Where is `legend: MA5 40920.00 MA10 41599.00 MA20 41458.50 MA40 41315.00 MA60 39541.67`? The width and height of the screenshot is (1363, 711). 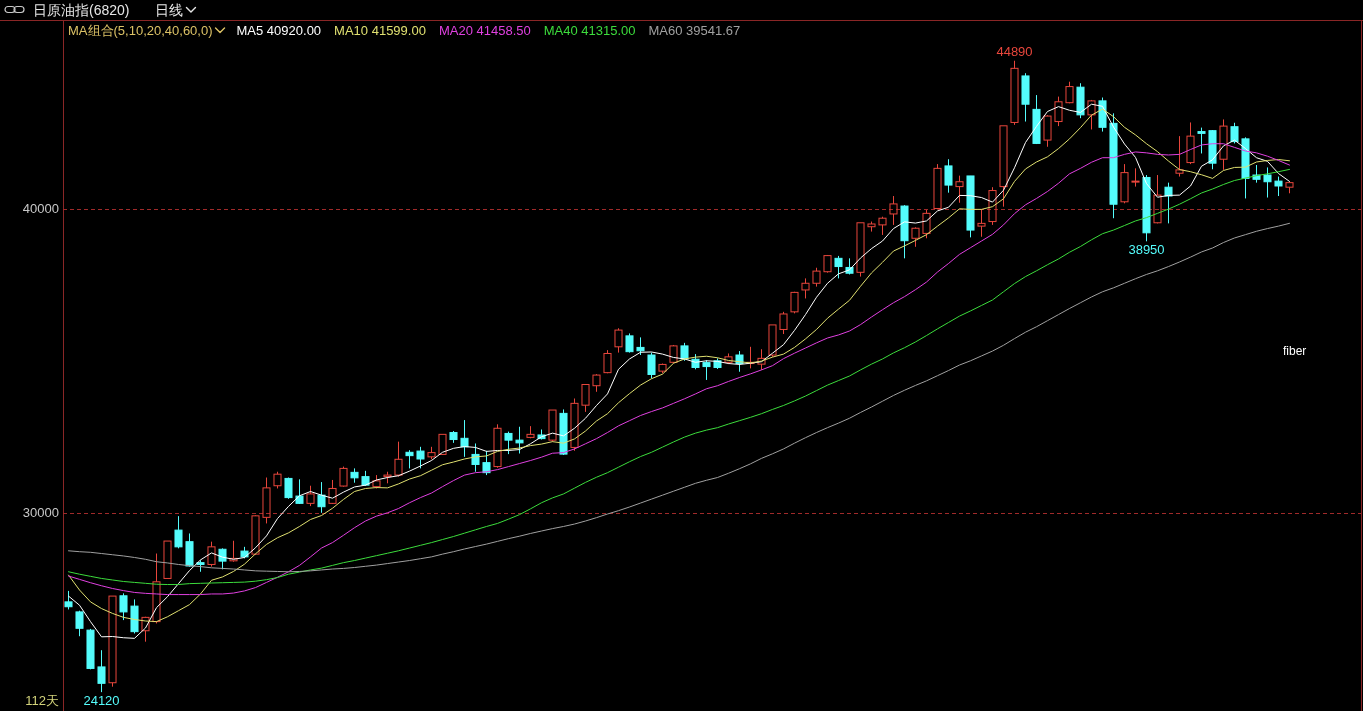 legend: MA5 40920.00 MA10 41599.00 MA20 41458.50 MA40 41315.00 MA60 39541.67 is located at coordinates (488, 30).